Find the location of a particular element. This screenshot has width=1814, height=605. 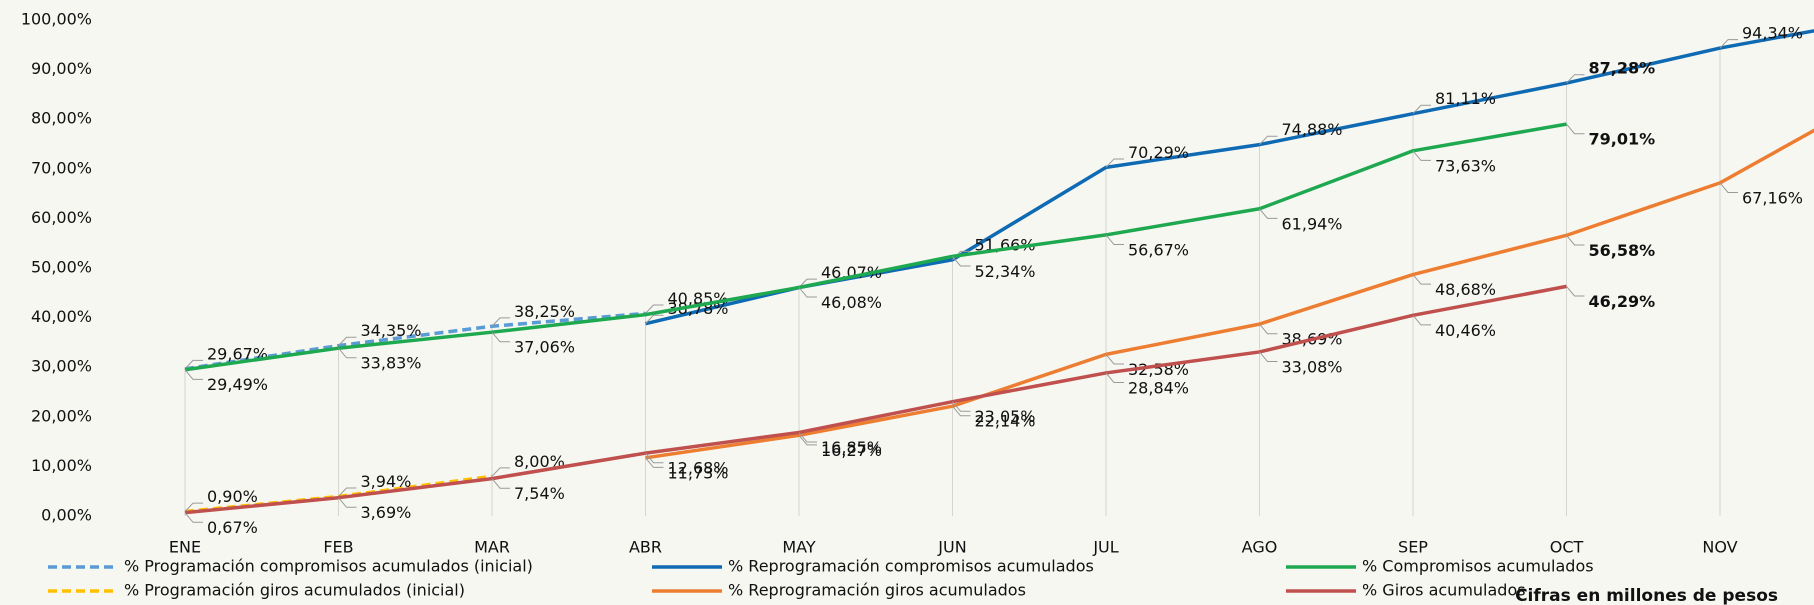

value-label: 73,63% is located at coordinates (1465, 165).